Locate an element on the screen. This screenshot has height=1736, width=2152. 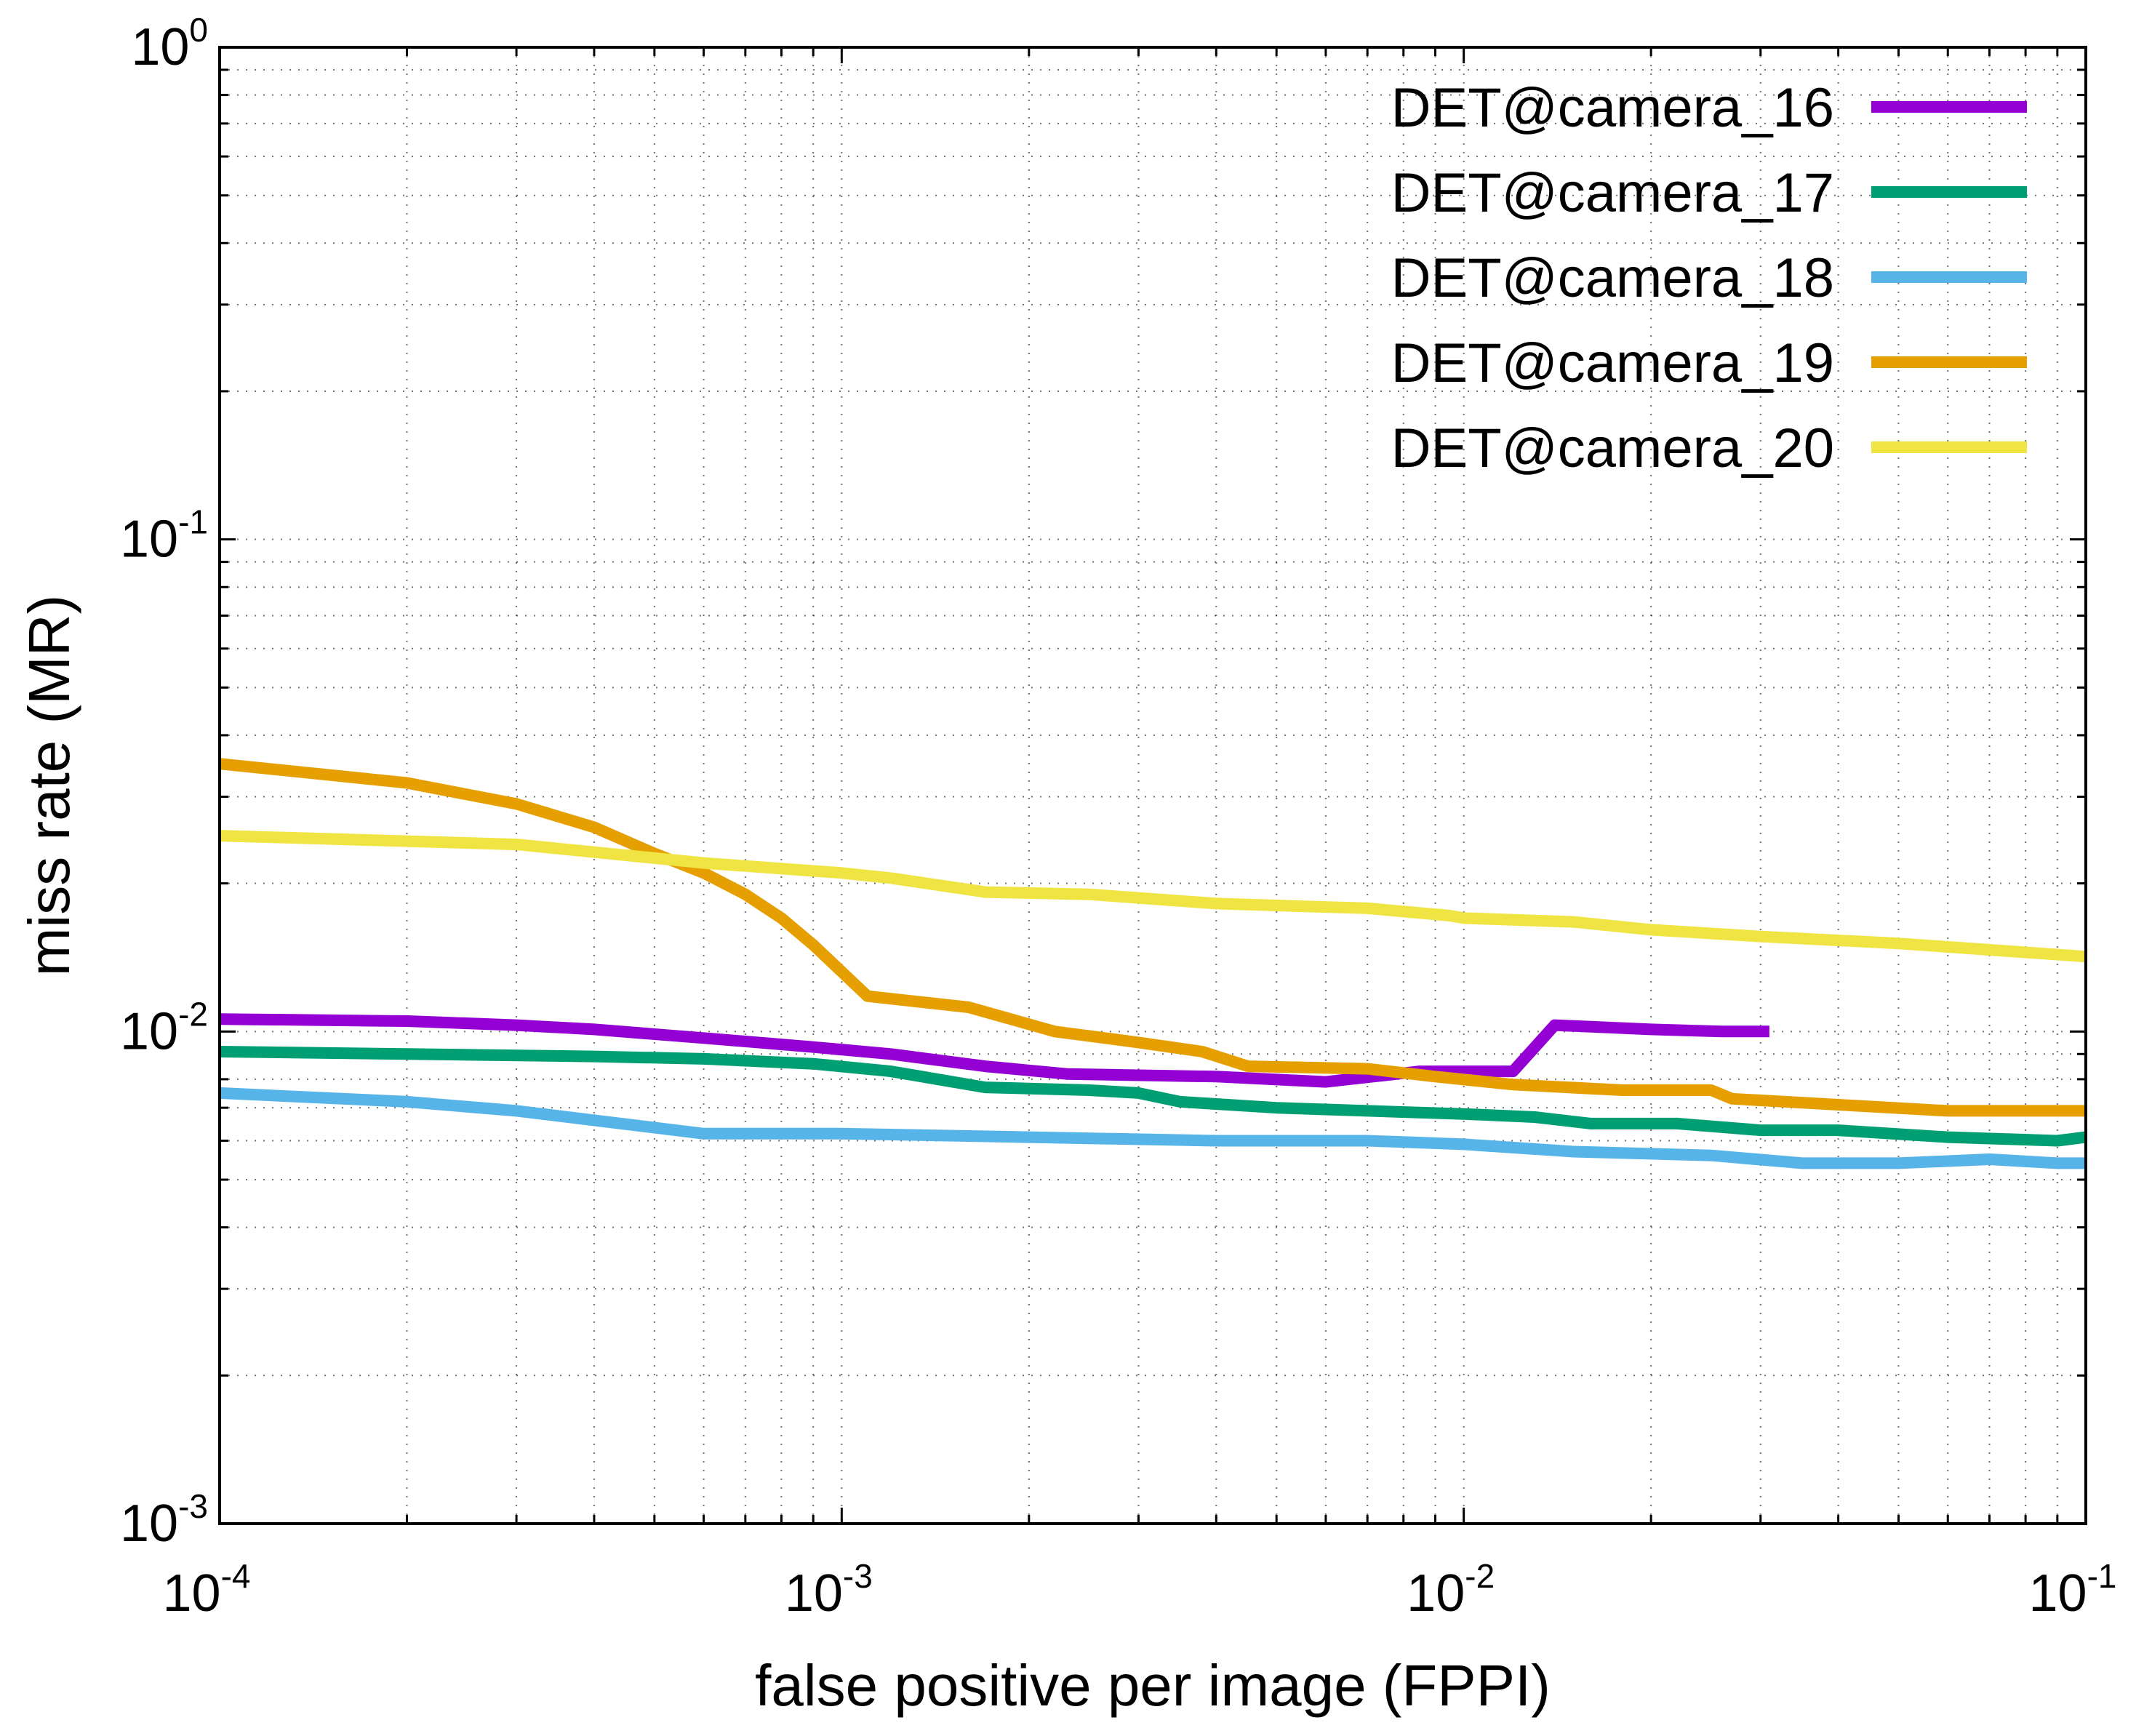
legend-label: DET@camera_16 is located at coordinates (1612, 108).